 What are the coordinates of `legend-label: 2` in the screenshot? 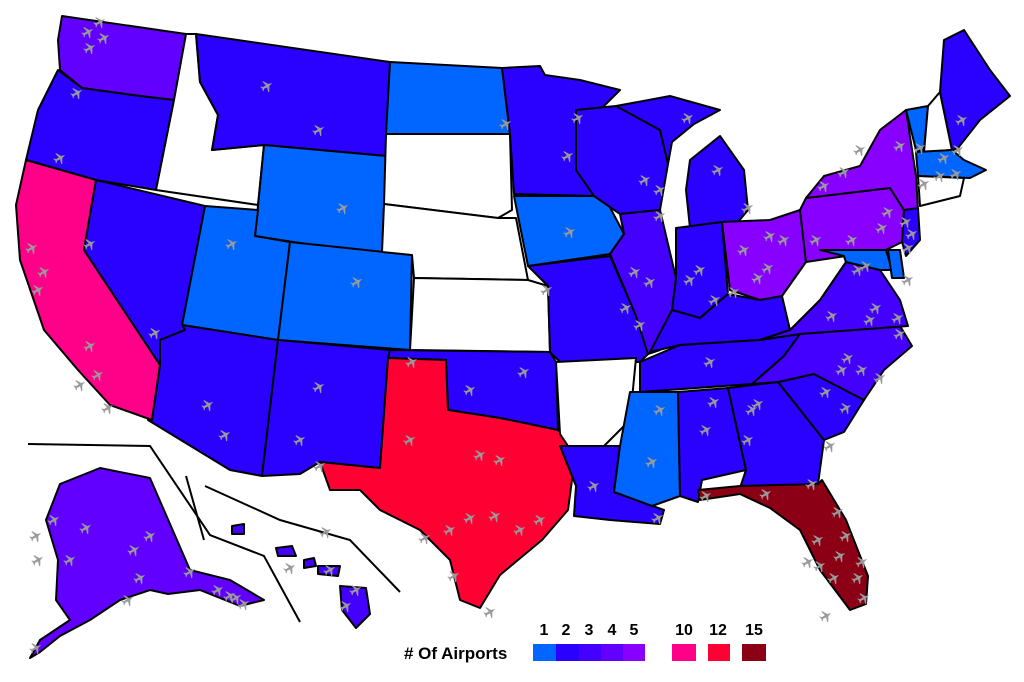 It's located at (566, 630).